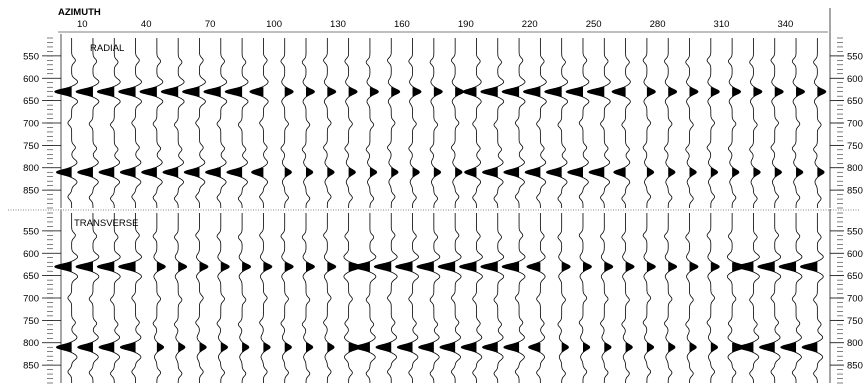  Describe the element at coordinates (855, 231) in the screenshot. I see `time-tick-label-right: 550` at that location.